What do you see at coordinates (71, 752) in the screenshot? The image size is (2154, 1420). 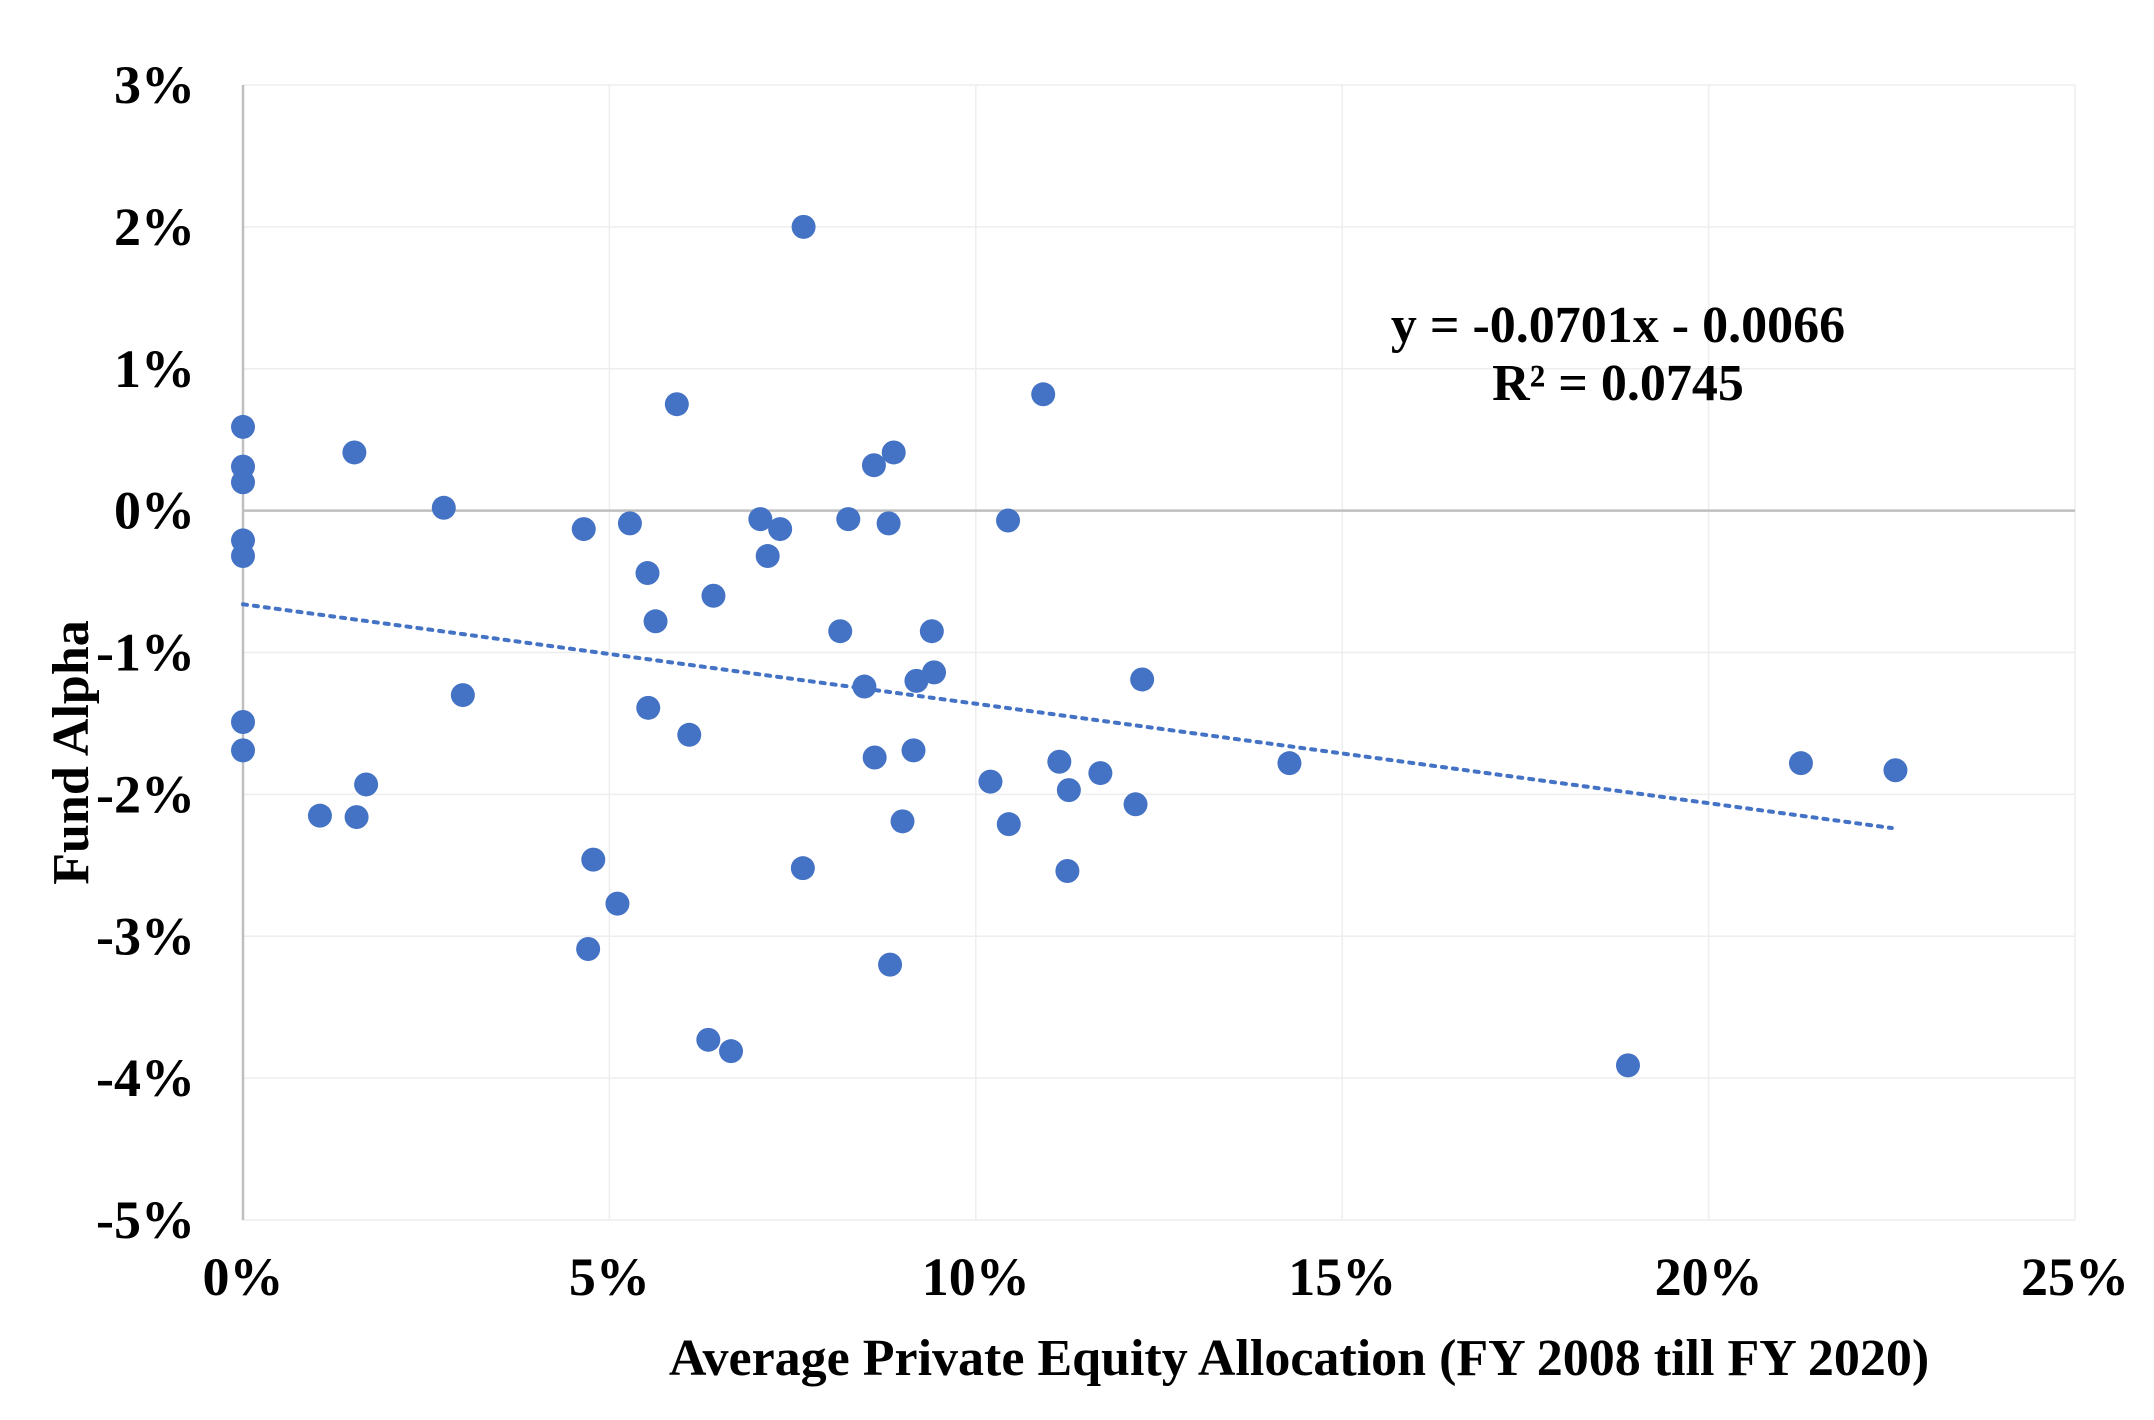 I see `y-axis-title: Fund Alpha` at bounding box center [71, 752].